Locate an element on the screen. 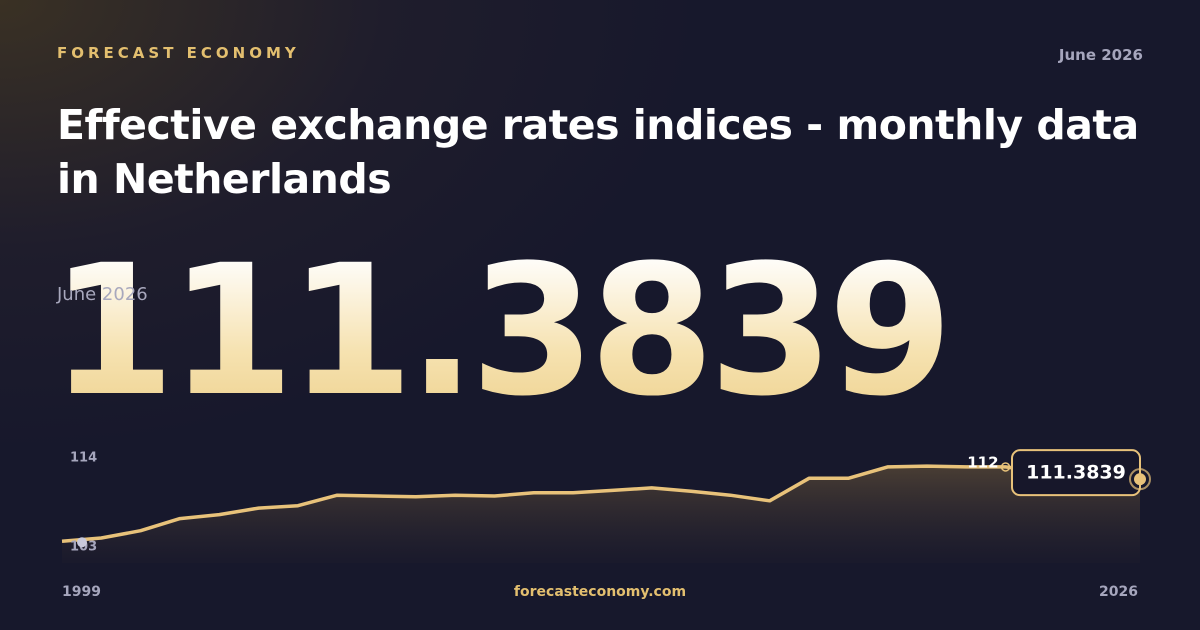 The image size is (1200, 630). line is located at coordinates (601, 503).